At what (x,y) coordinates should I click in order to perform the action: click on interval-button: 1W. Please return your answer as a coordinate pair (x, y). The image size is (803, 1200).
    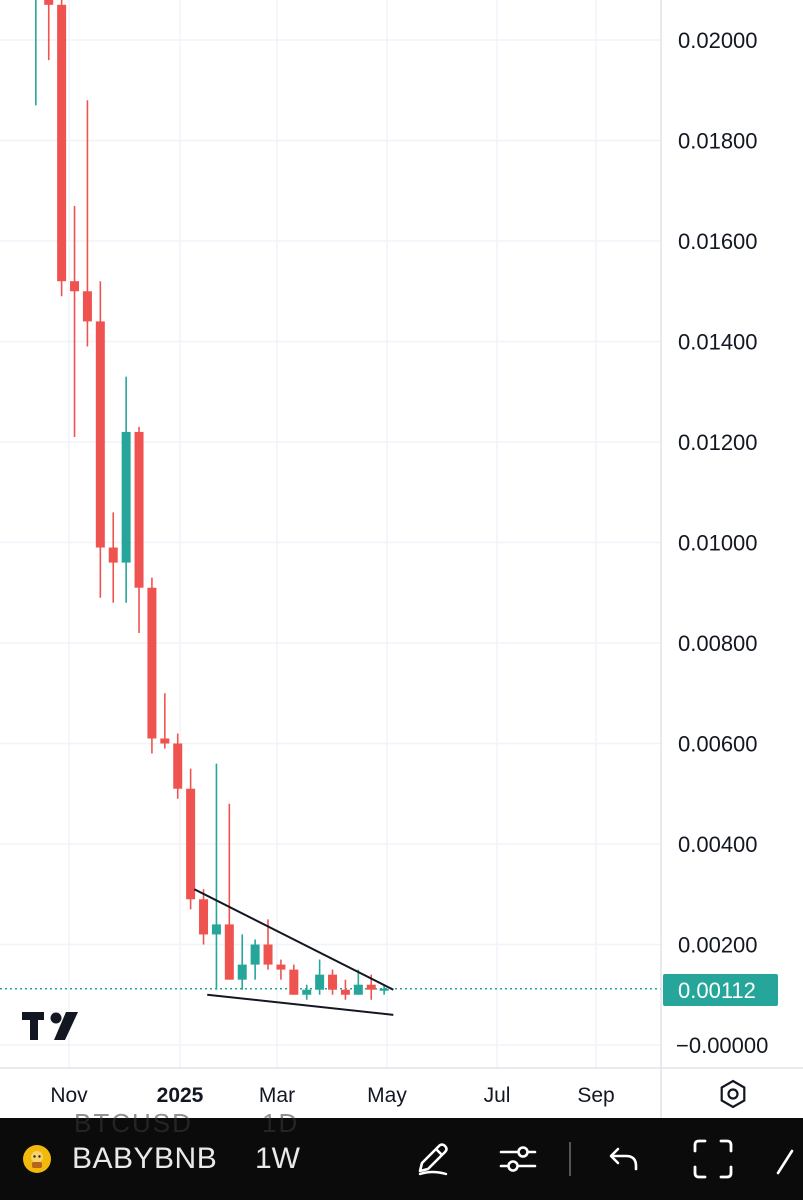
    Looking at the image, I should click on (277, 1159).